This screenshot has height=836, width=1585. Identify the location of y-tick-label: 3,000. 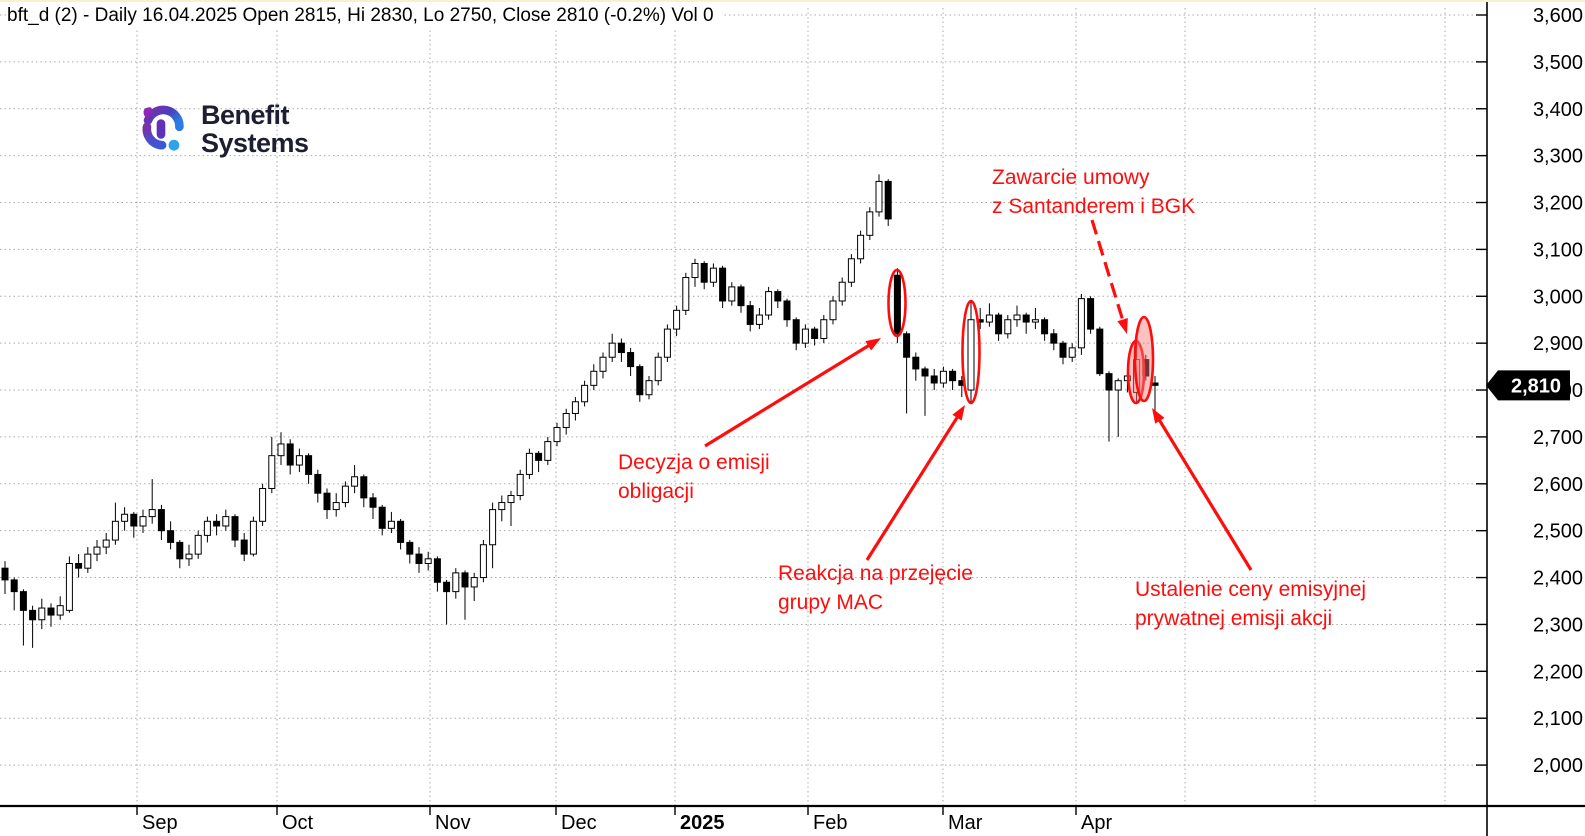
(1558, 297).